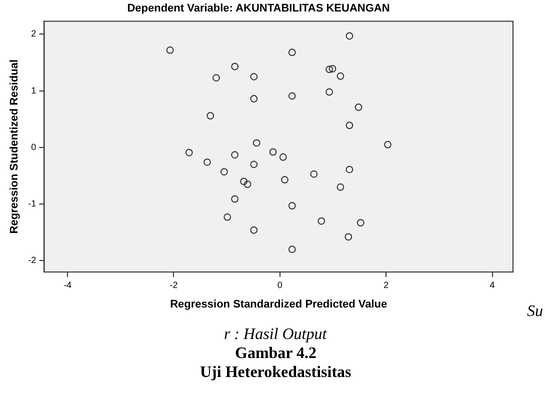  I want to click on text: r : Hasil Output, so click(275, 335).